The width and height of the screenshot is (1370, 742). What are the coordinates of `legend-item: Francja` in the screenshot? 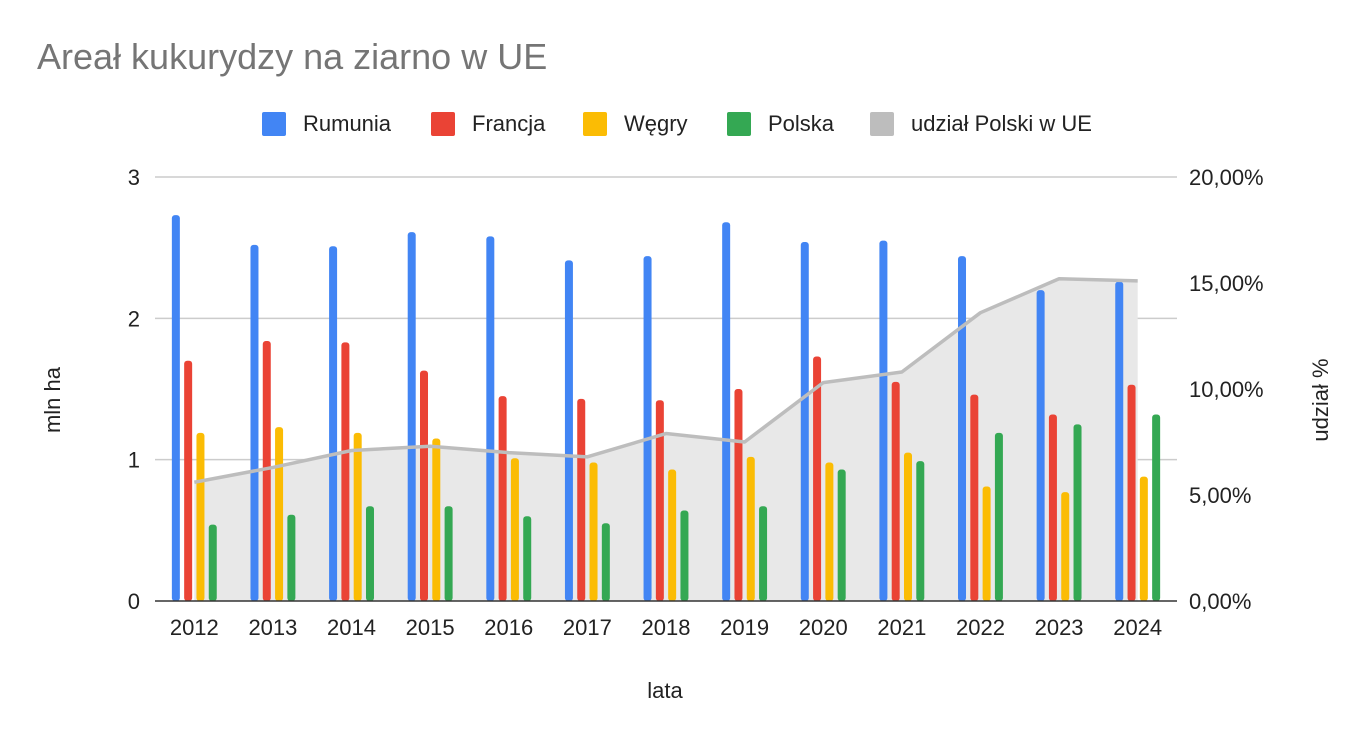 It's located at (488, 124).